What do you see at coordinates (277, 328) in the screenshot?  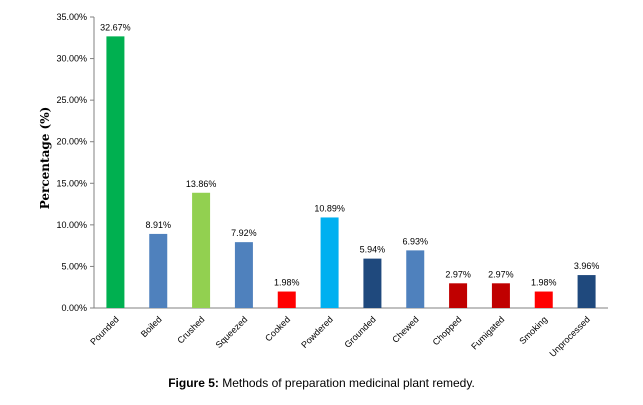 I see `x-tick-label: Cooked` at bounding box center [277, 328].